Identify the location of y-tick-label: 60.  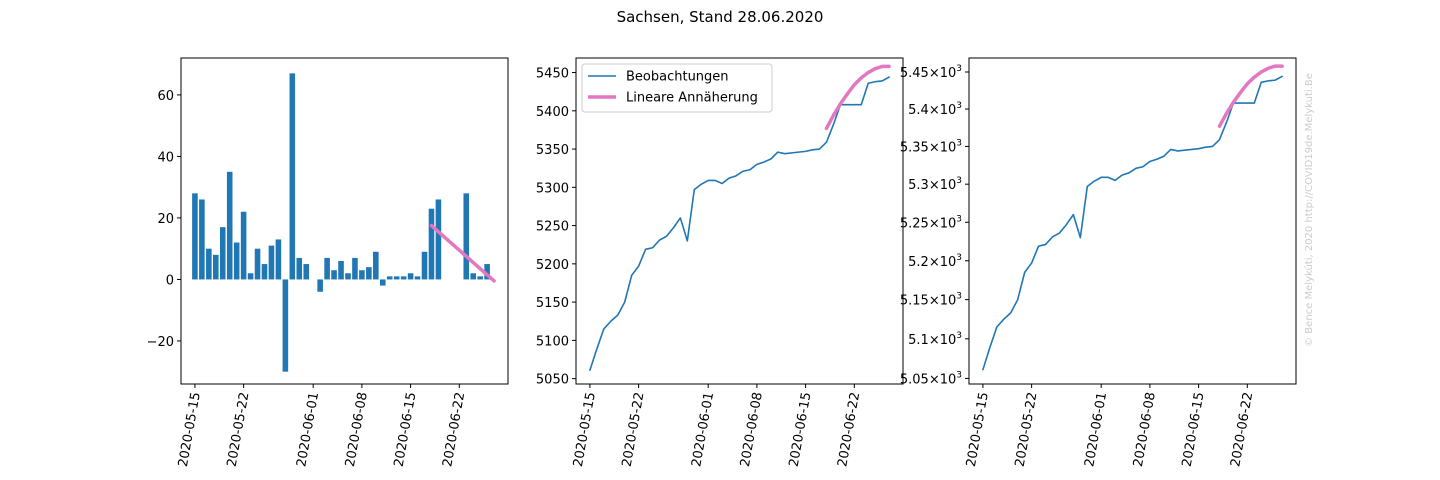
(165, 96).